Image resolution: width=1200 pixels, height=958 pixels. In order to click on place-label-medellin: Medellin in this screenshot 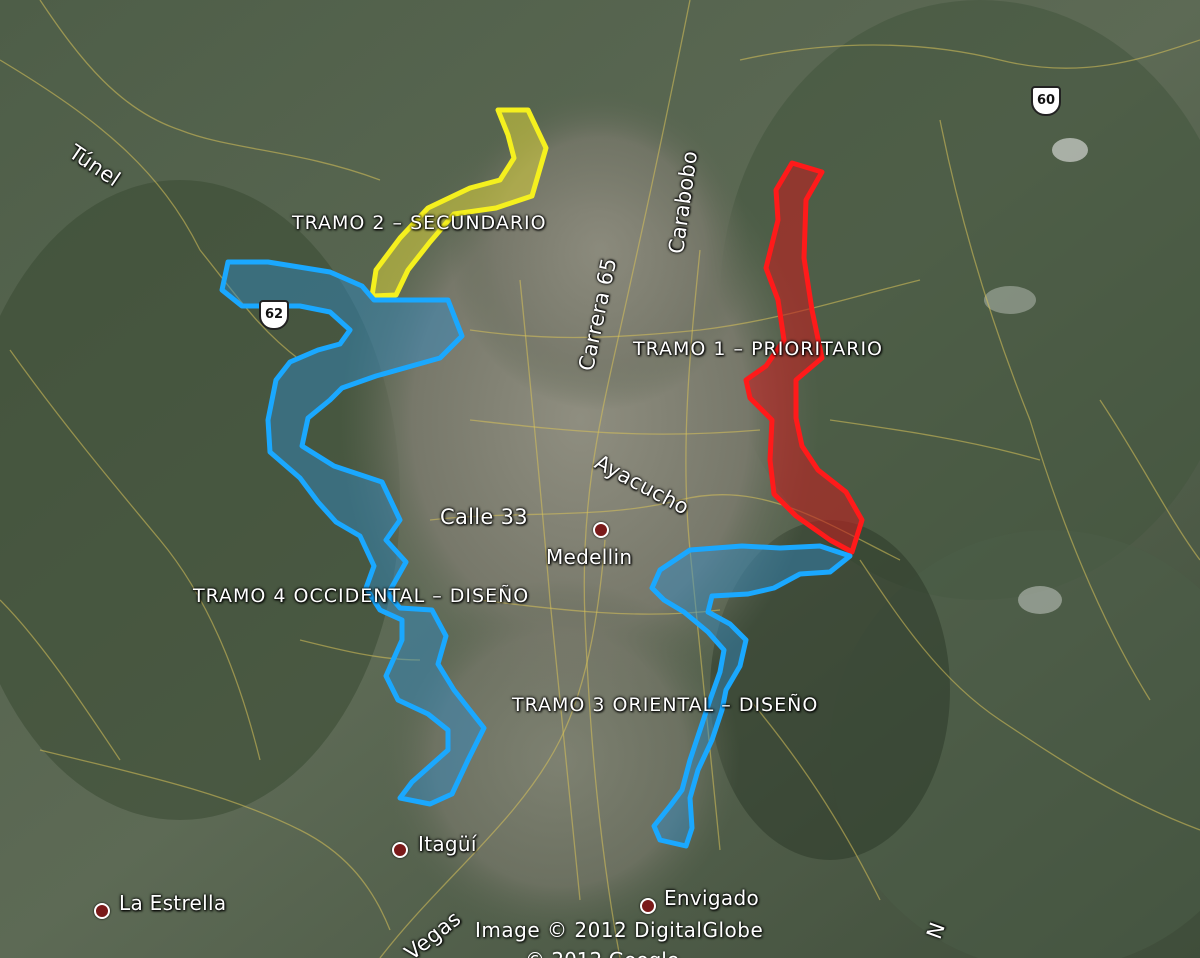, I will do `click(589, 557)`.